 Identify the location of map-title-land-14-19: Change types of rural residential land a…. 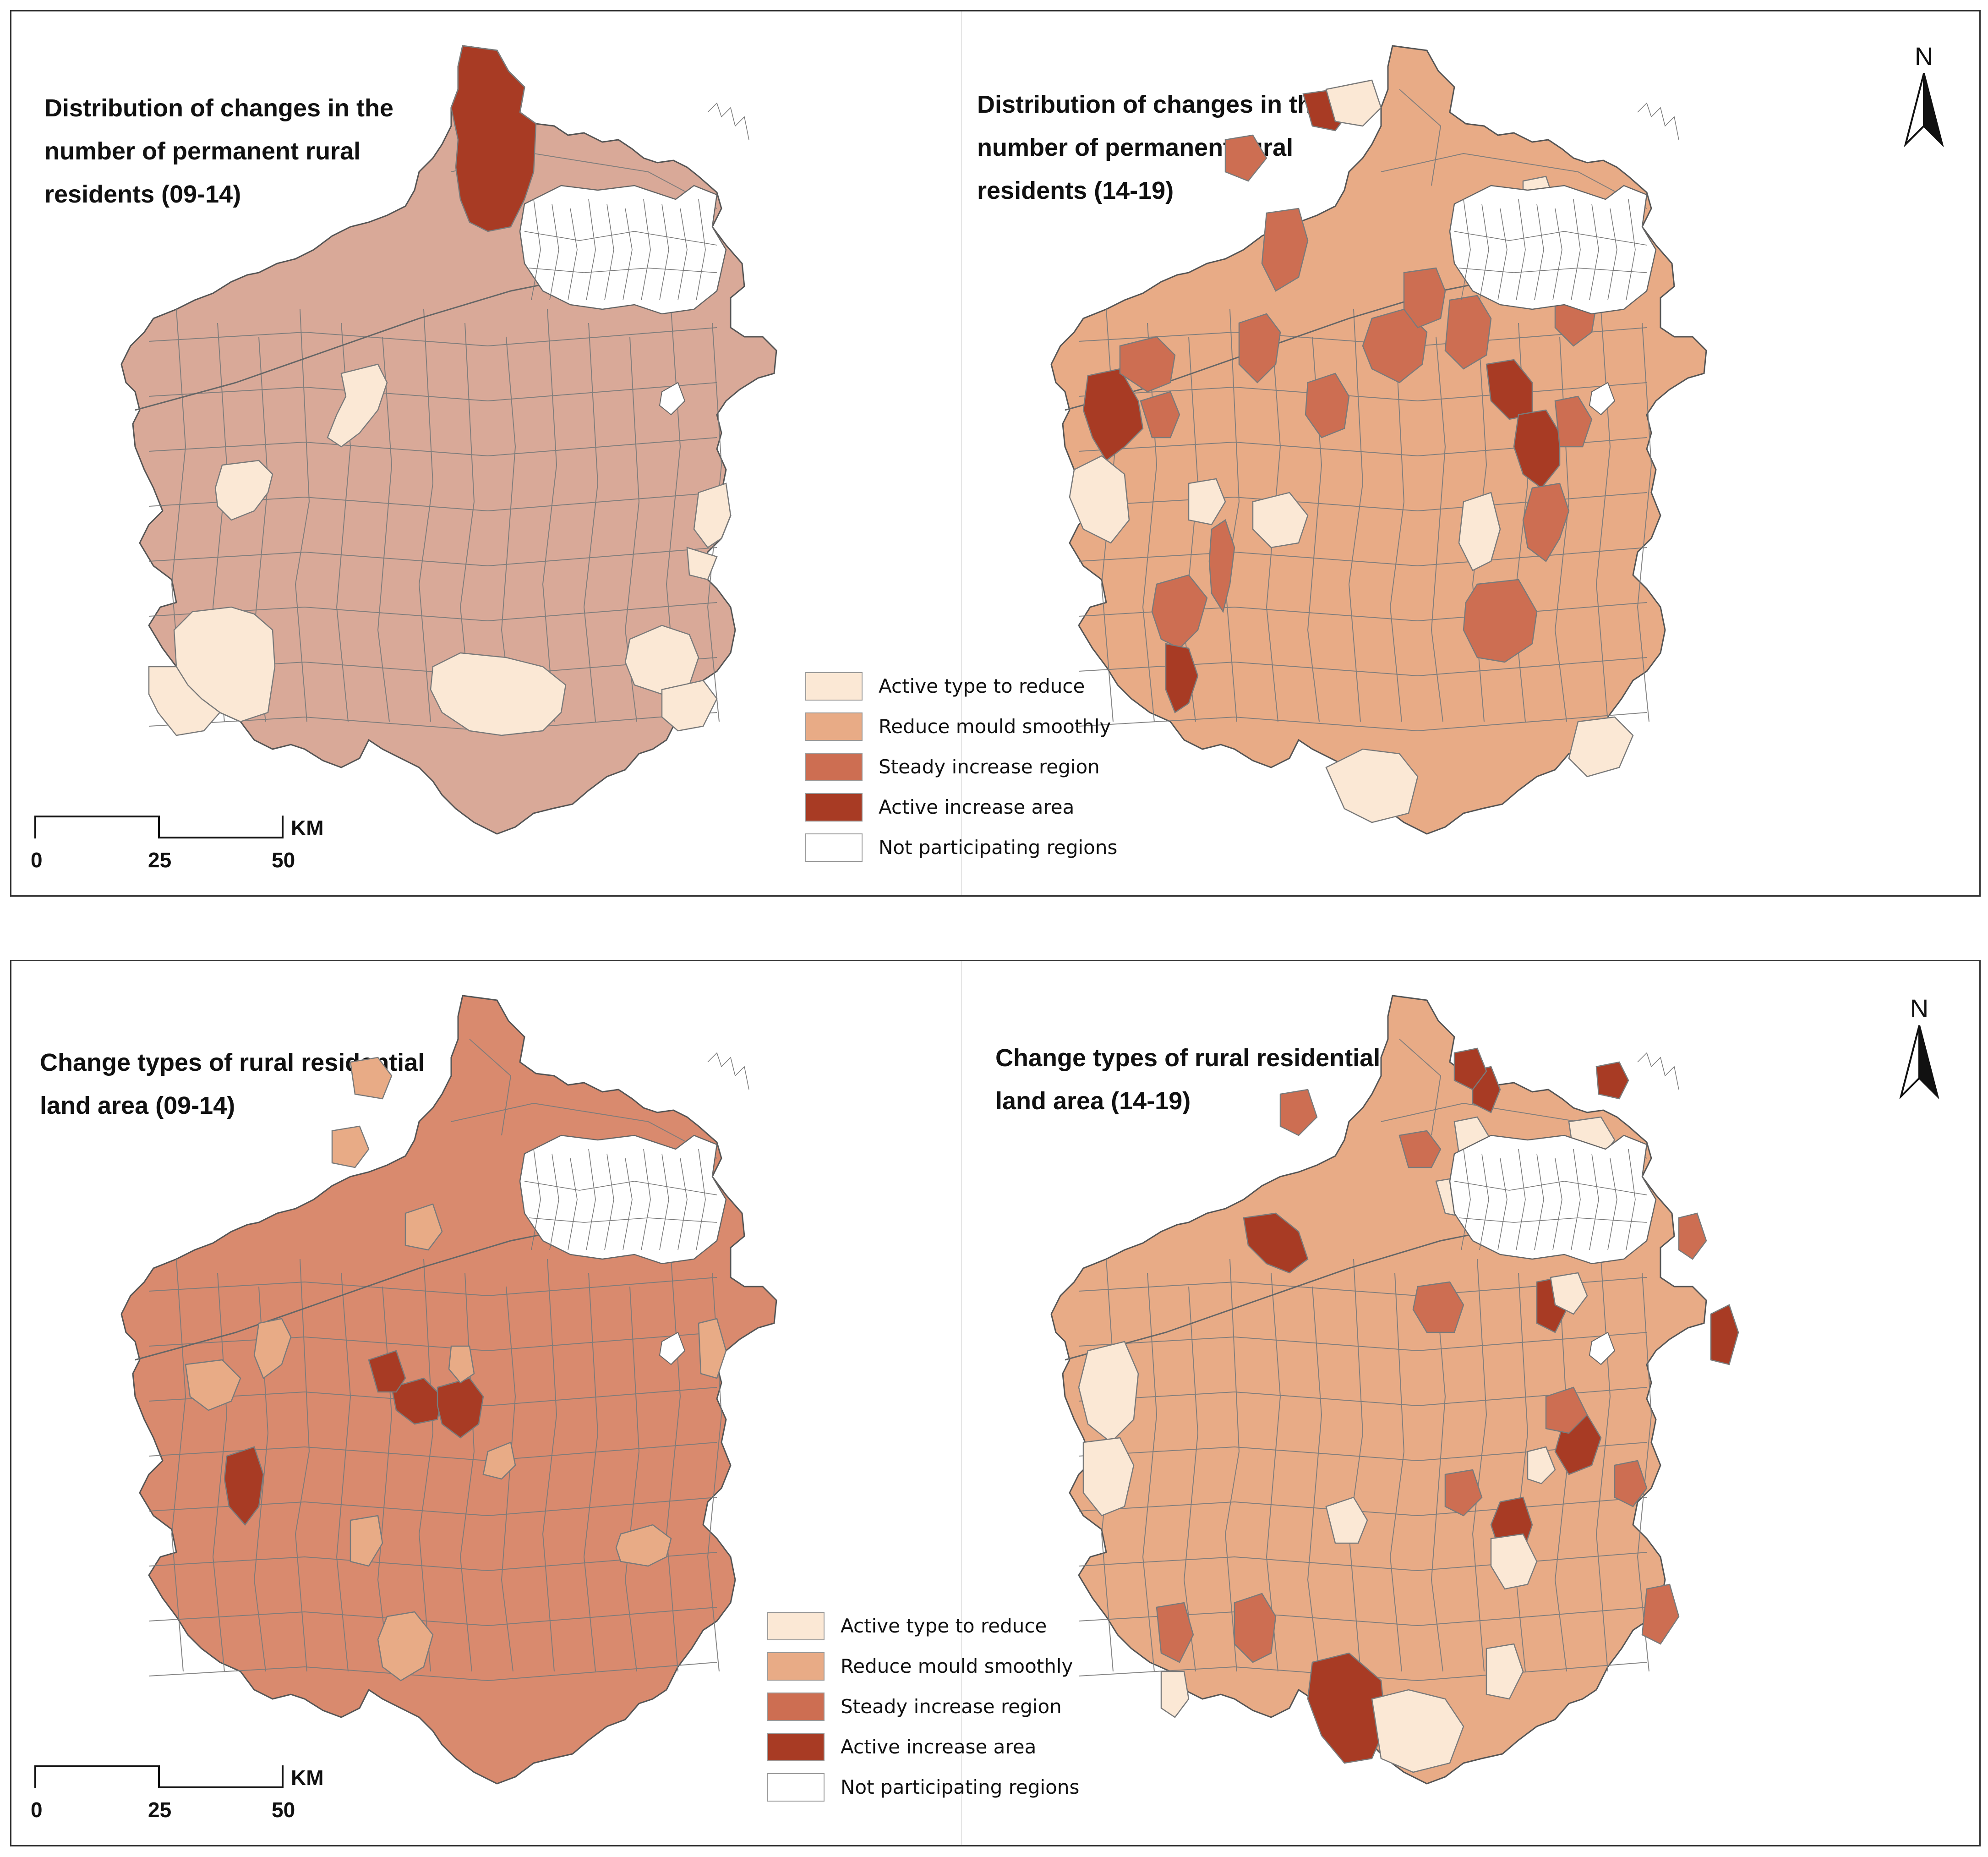
(1188, 1079).